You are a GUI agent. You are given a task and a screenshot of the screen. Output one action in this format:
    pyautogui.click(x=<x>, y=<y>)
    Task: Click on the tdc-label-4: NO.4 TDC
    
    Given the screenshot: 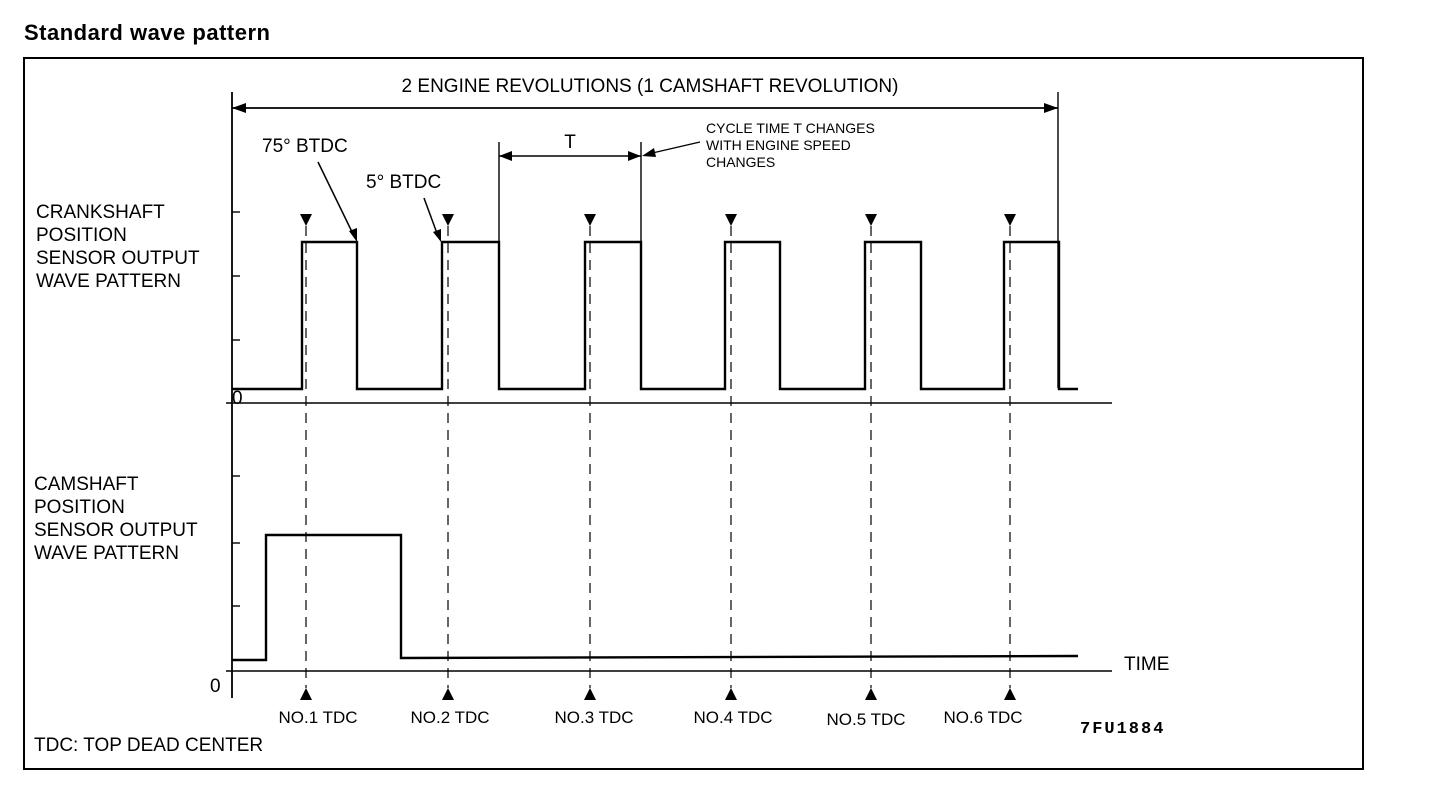 What is the action you would take?
    pyautogui.click(x=732, y=717)
    